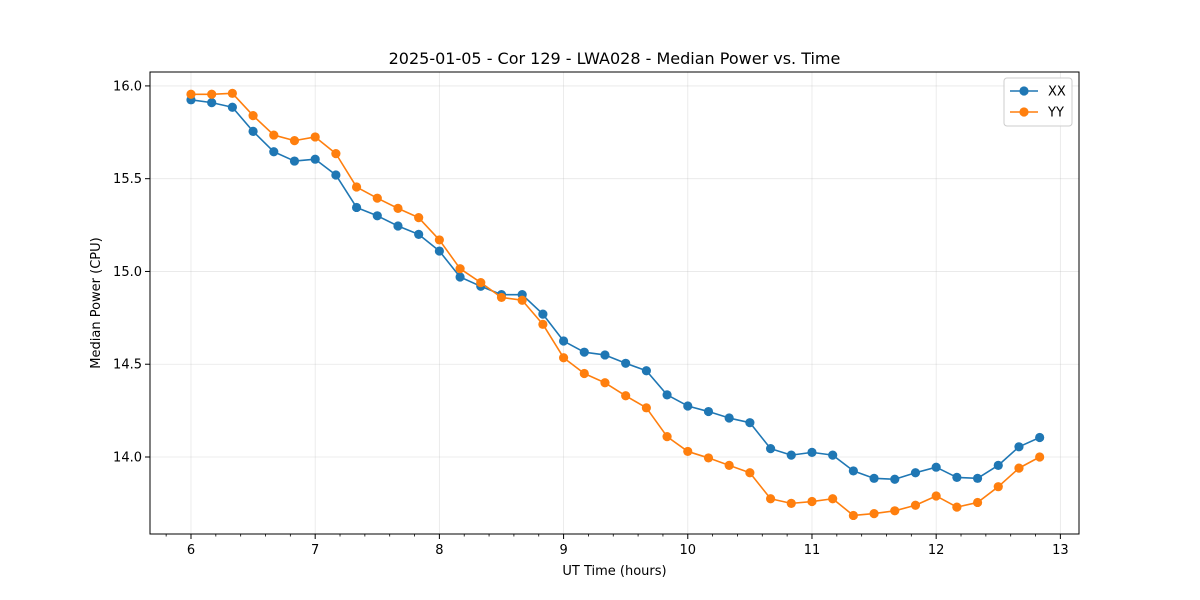 The height and width of the screenshot is (600, 1200). What do you see at coordinates (563, 550) in the screenshot?
I see `x-tick-label: 9` at bounding box center [563, 550].